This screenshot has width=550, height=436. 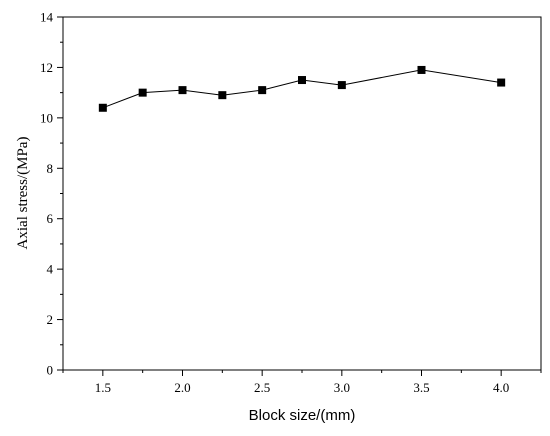 What do you see at coordinates (182, 387) in the screenshot?
I see `x-tick-label: 2.0` at bounding box center [182, 387].